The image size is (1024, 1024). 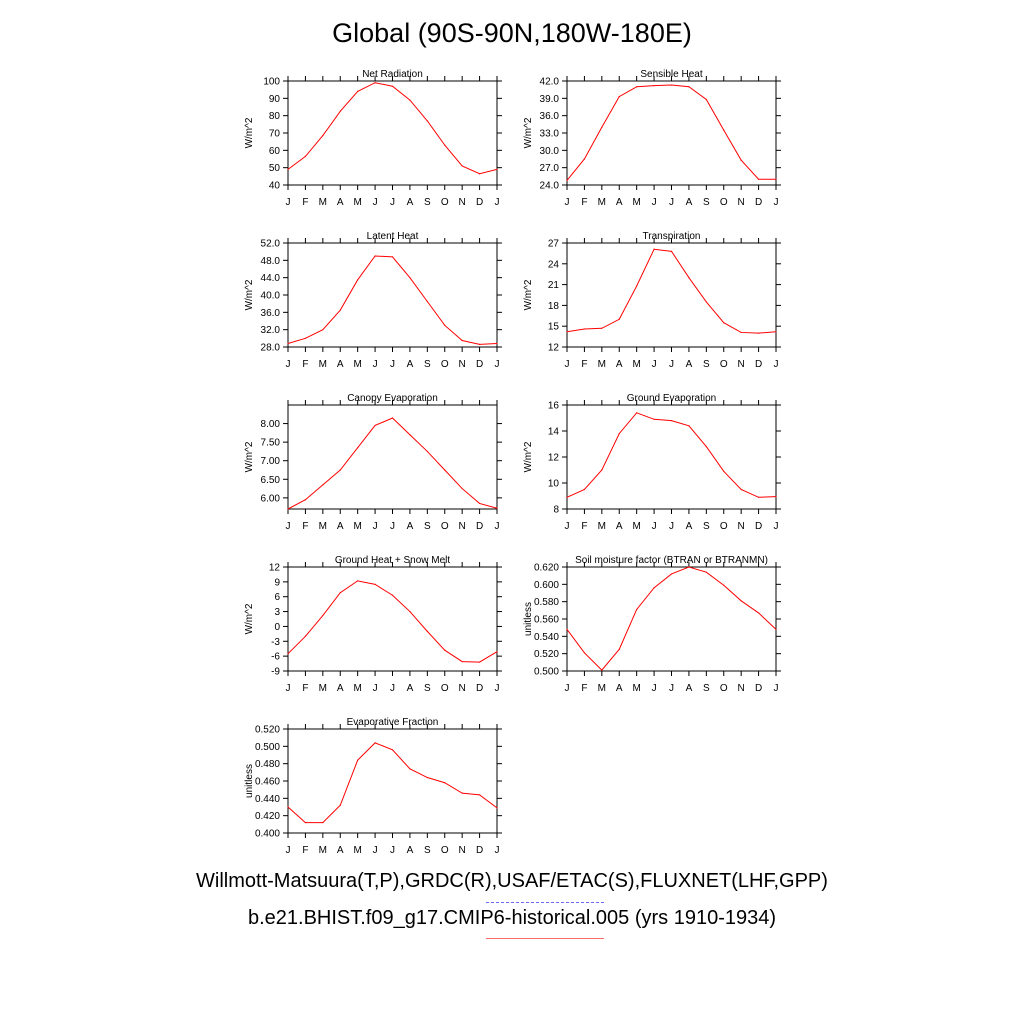 What do you see at coordinates (554, 264) in the screenshot?
I see `y-tick-label: 24` at bounding box center [554, 264].